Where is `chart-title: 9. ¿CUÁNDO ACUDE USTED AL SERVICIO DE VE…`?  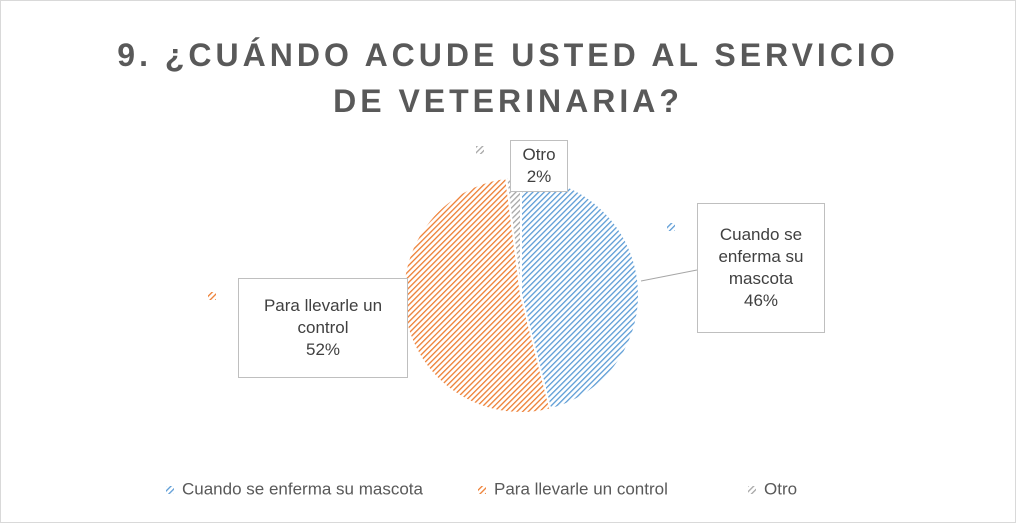 chart-title: 9. ¿CUÁNDO ACUDE USTED AL SERVICIO DE VE… is located at coordinates (508, 78).